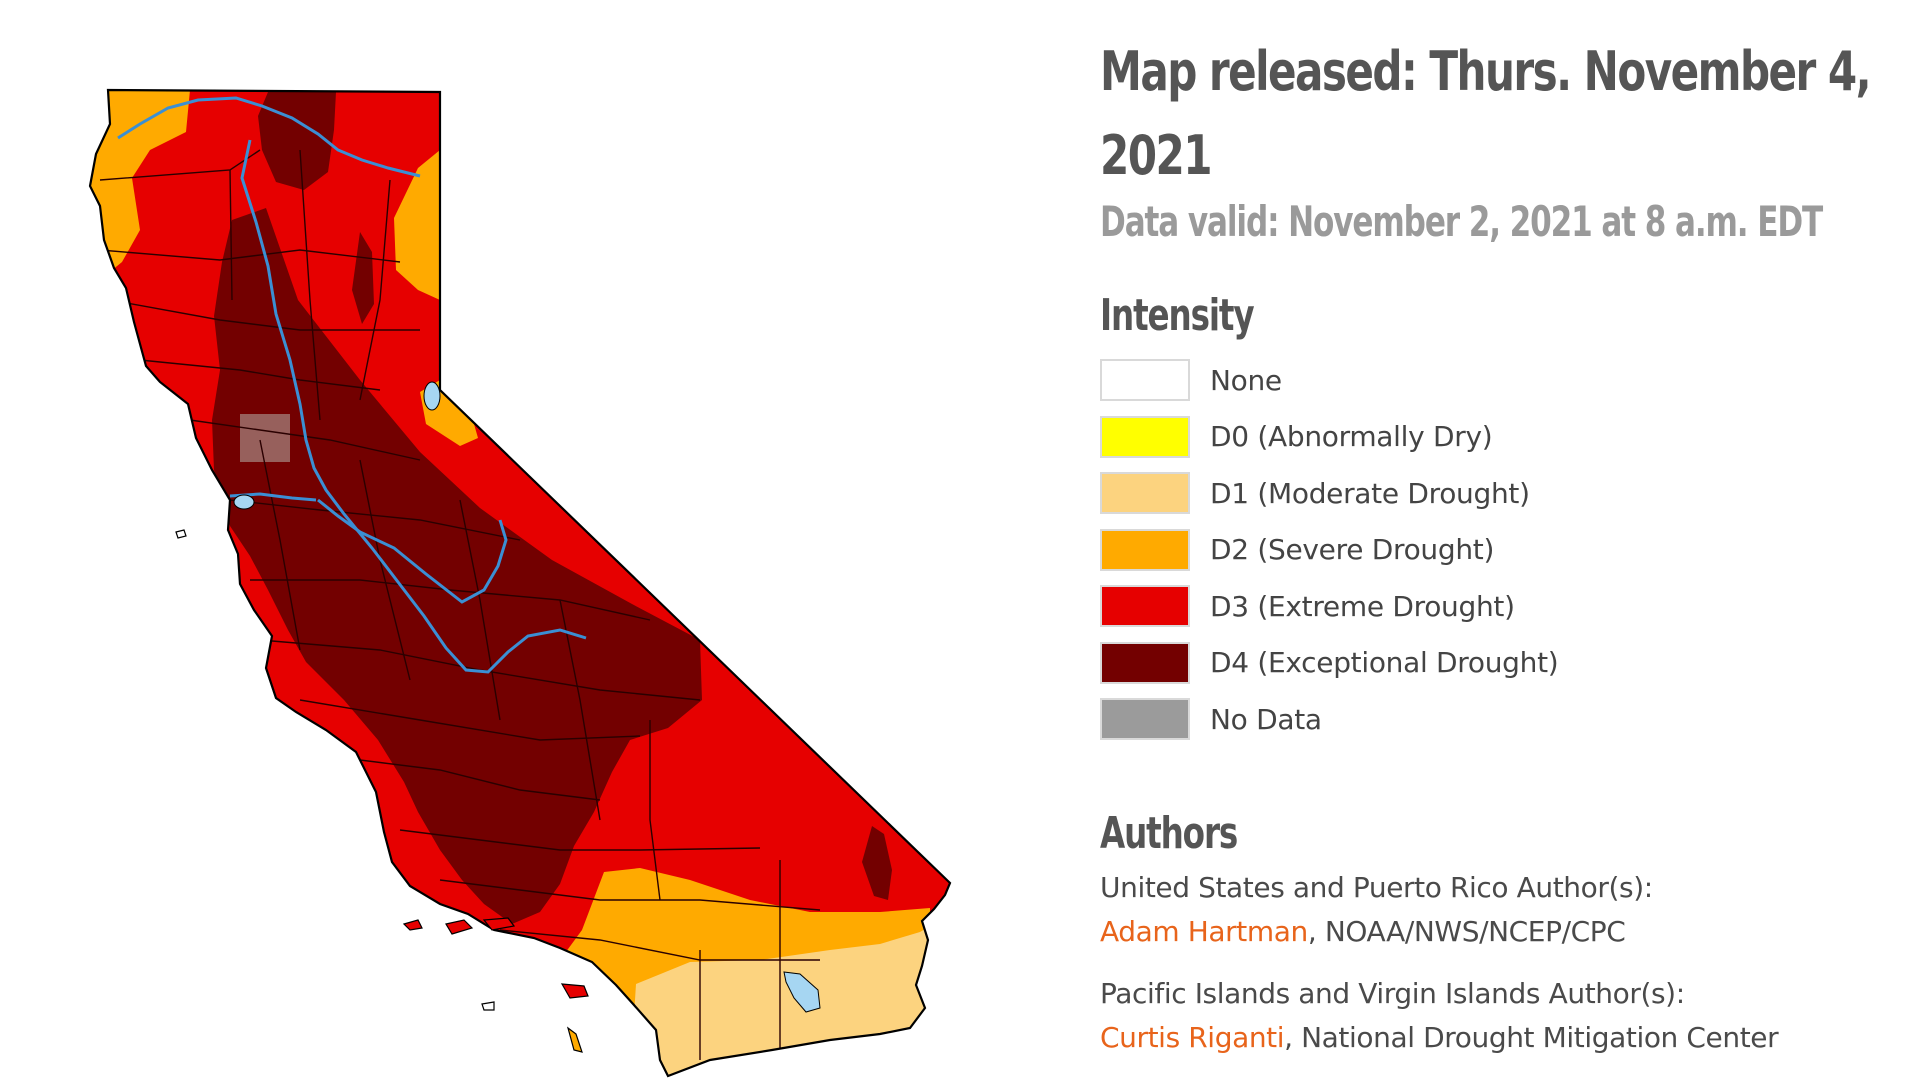 The height and width of the screenshot is (1080, 1920). Describe the element at coordinates (1204, 931) in the screenshot. I see `author-link-adam-hartman: Adam Hartman` at that location.